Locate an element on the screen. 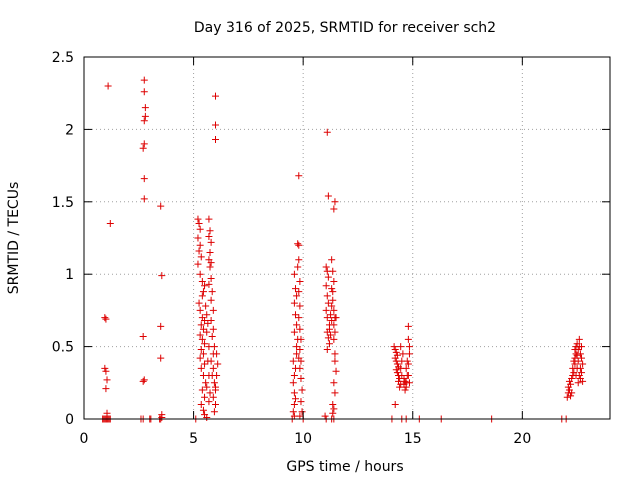  y-tick-label: 0.5 is located at coordinates (63, 348).